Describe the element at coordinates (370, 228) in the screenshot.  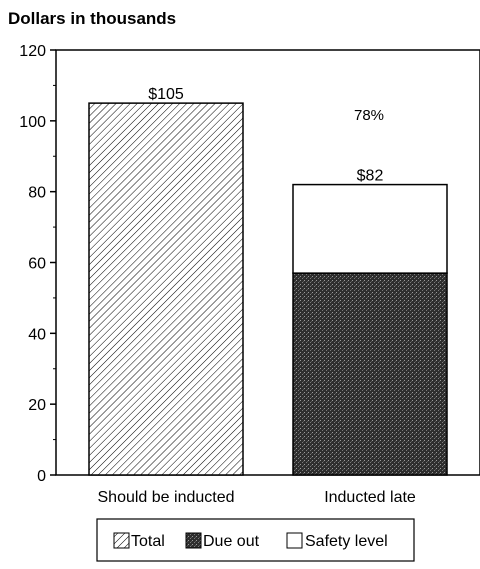
I see `bar-inducted-late-safety-level` at that location.